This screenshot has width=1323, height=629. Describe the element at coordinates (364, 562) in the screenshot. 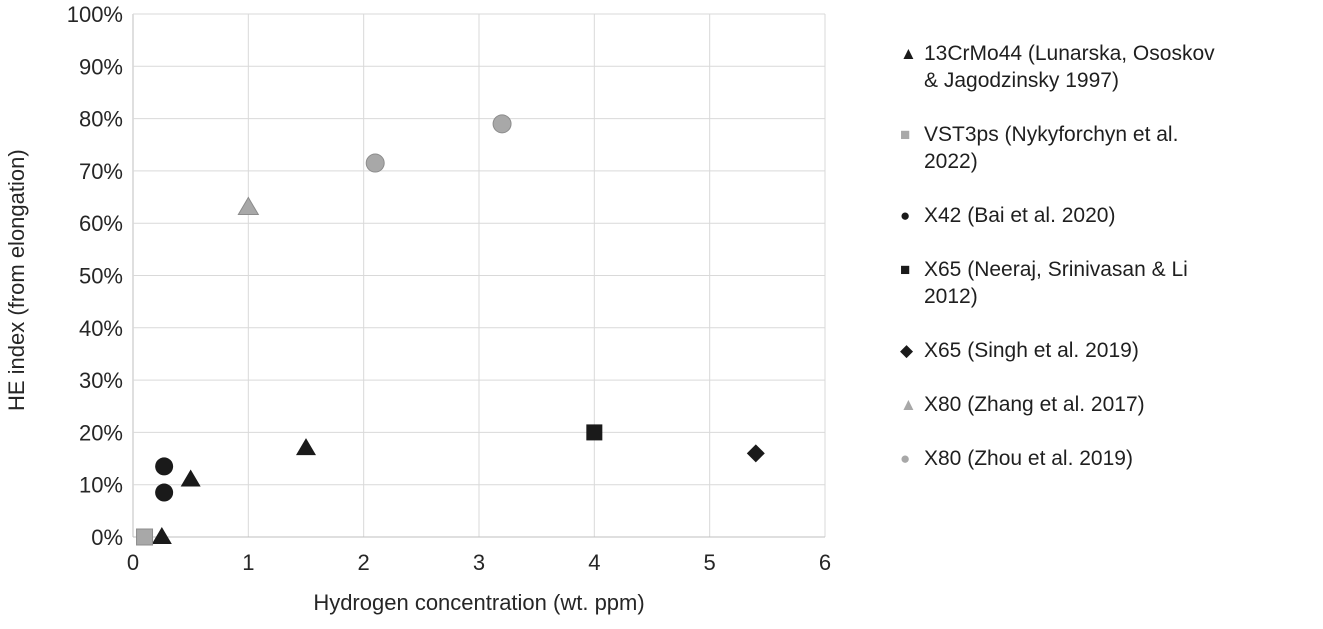

I see `x-tick-label: 2` at that location.